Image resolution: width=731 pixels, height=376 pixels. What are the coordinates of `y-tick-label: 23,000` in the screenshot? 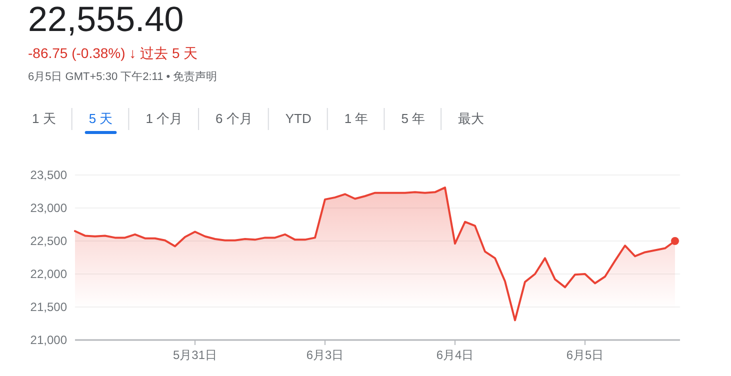 It's located at (49, 208).